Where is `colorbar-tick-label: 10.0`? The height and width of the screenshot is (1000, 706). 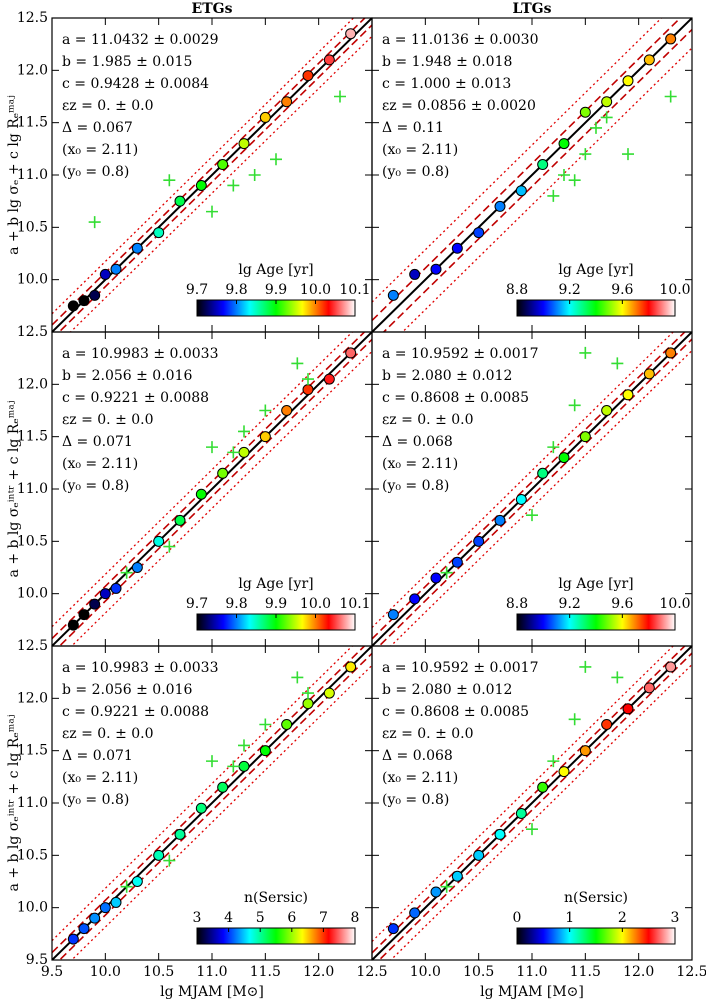
colorbar-tick-label: 10.0 is located at coordinates (315, 604).